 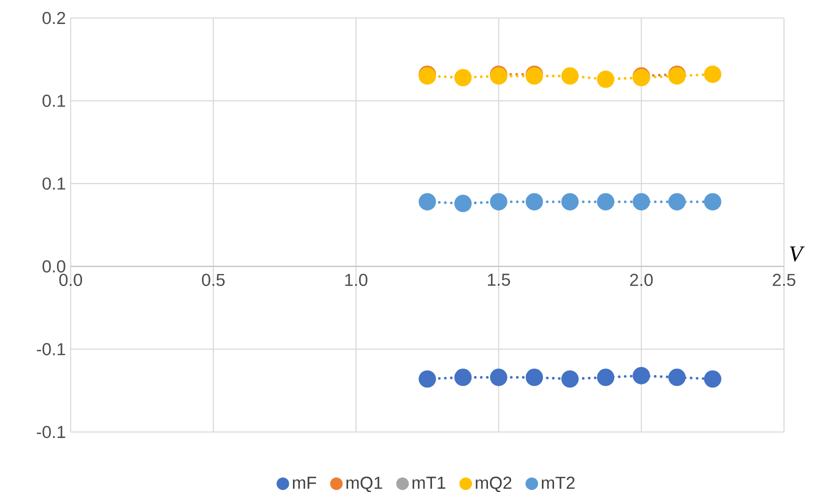 What do you see at coordinates (213, 280) in the screenshot?
I see `x-tick-label: 0.5` at bounding box center [213, 280].